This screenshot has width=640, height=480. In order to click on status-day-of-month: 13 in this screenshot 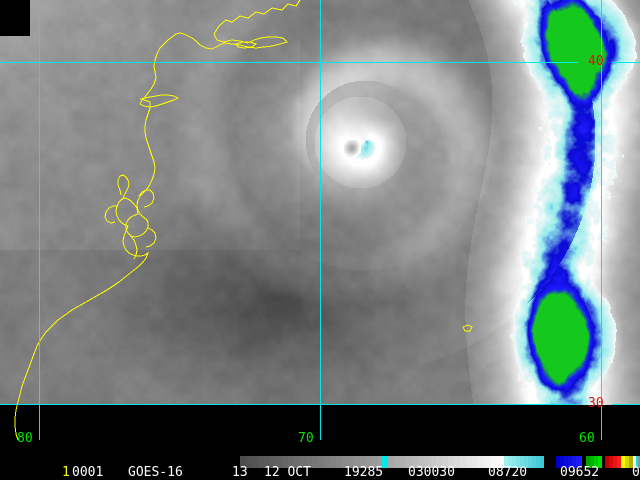, I will do `click(240, 472)`.